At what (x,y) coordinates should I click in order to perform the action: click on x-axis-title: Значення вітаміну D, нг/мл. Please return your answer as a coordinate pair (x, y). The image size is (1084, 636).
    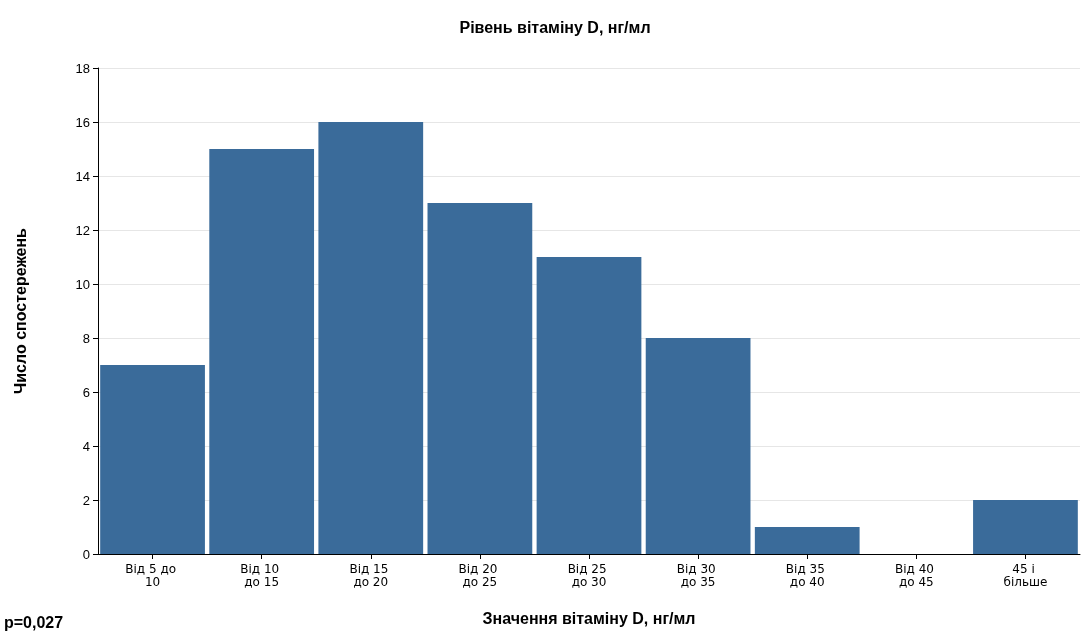
    Looking at the image, I should click on (589, 618).